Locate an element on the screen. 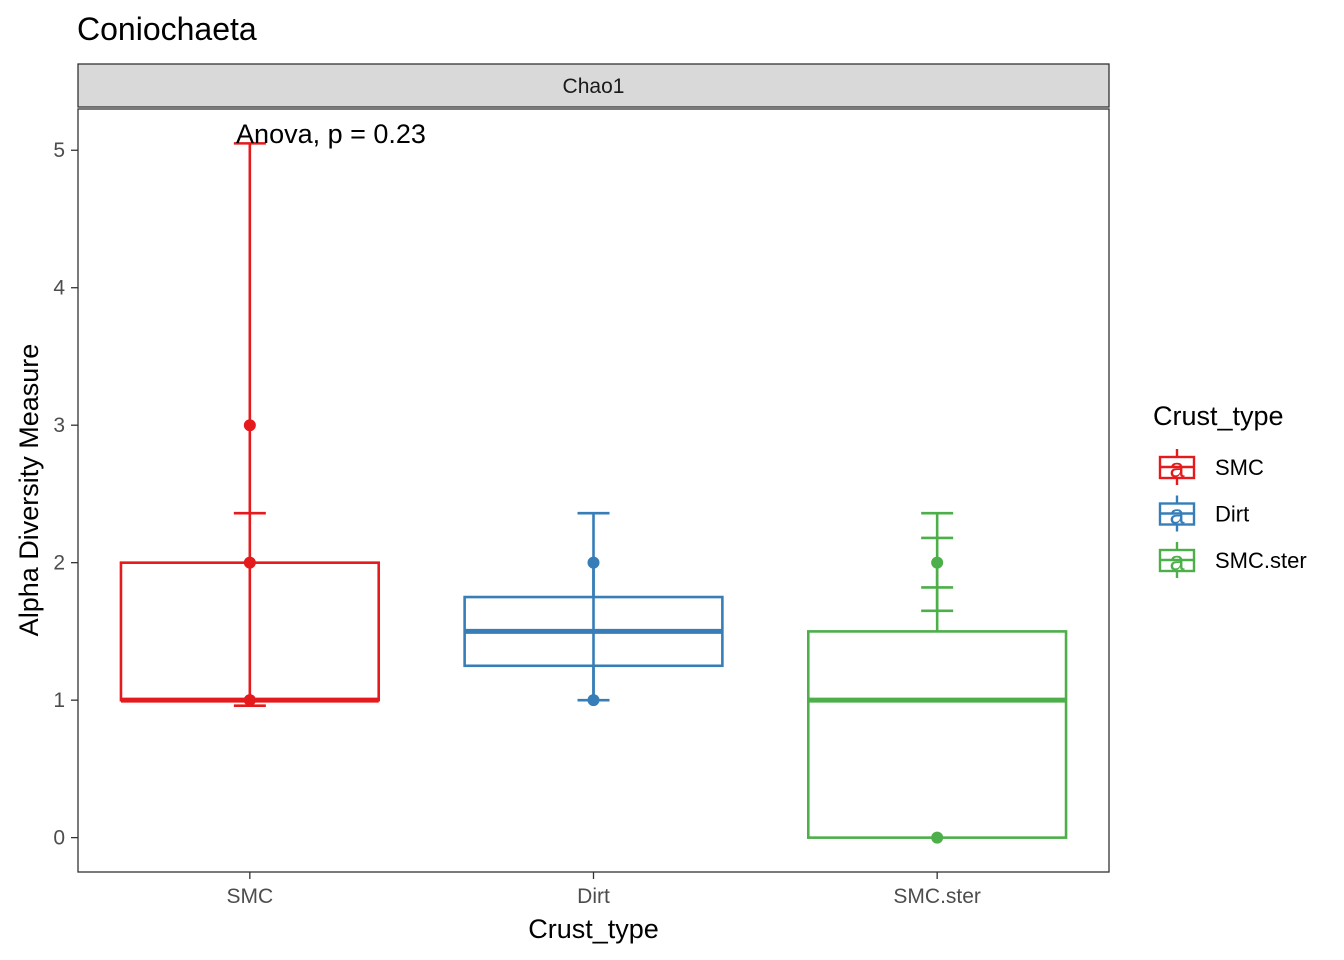  chart-title: Coniochaeta is located at coordinates (167, 29).